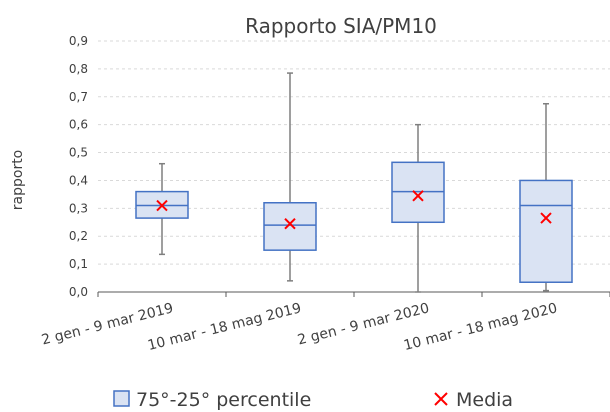  I want to click on legend-mean-marker, so click(441, 399).